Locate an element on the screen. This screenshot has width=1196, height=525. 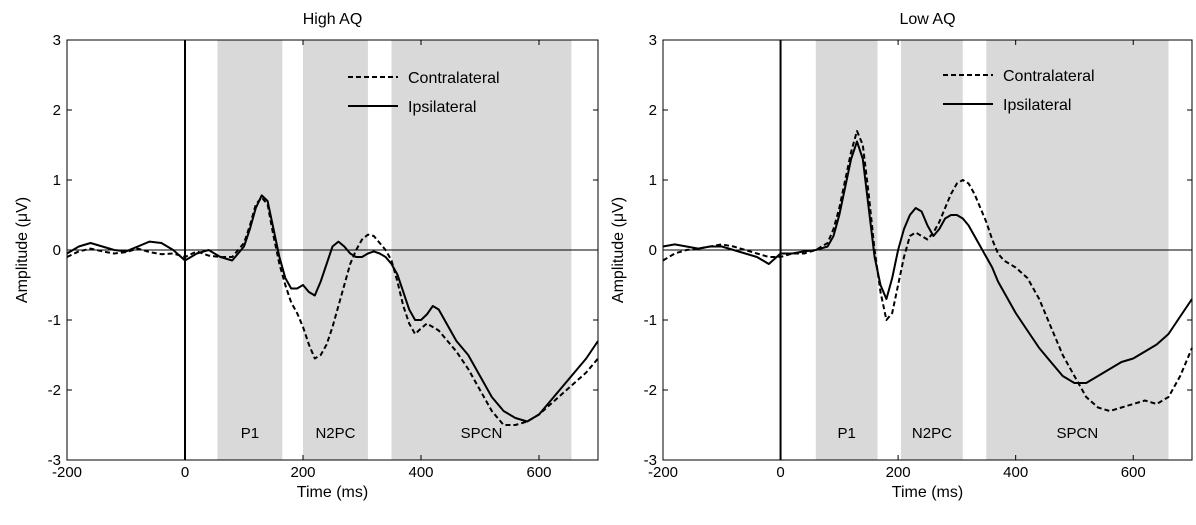
chart-title: Low AQ is located at coordinates (927, 19).